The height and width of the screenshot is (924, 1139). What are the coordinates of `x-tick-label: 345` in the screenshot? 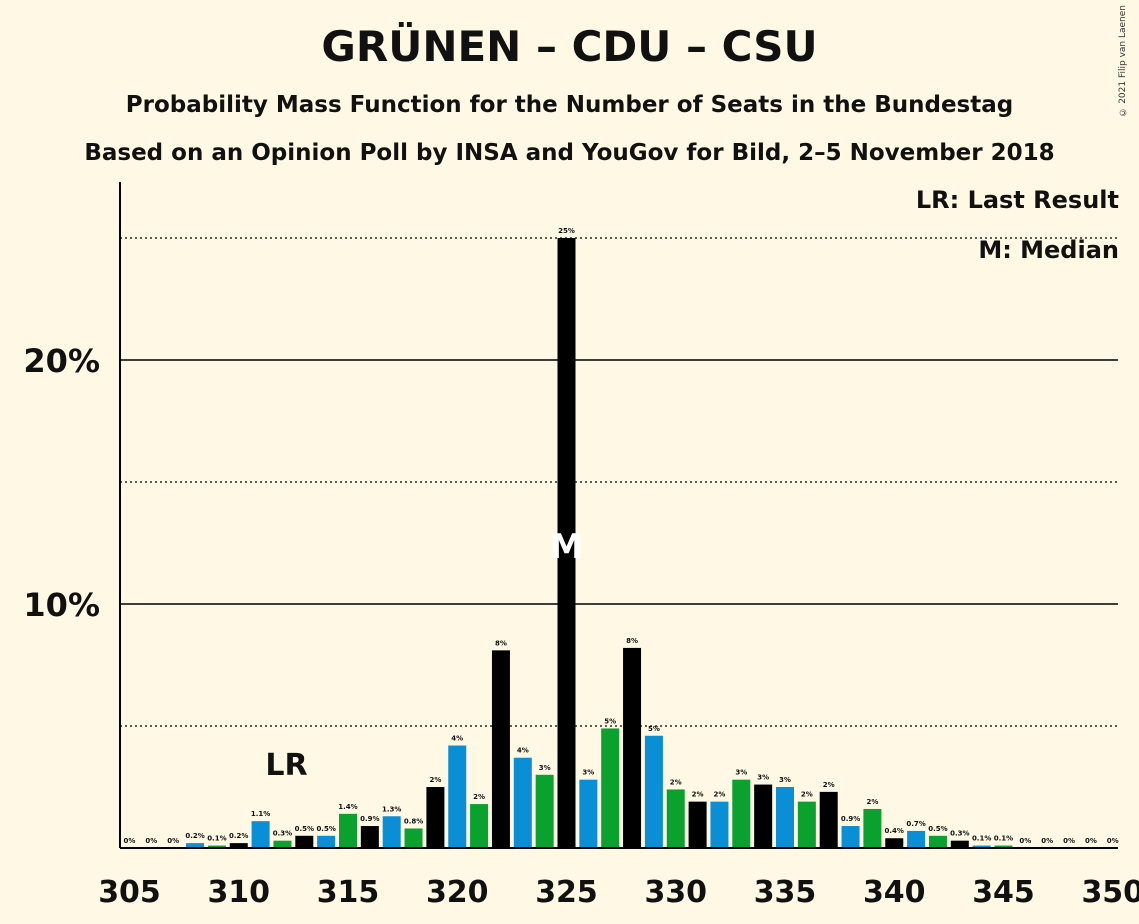 It's located at (1003, 892).